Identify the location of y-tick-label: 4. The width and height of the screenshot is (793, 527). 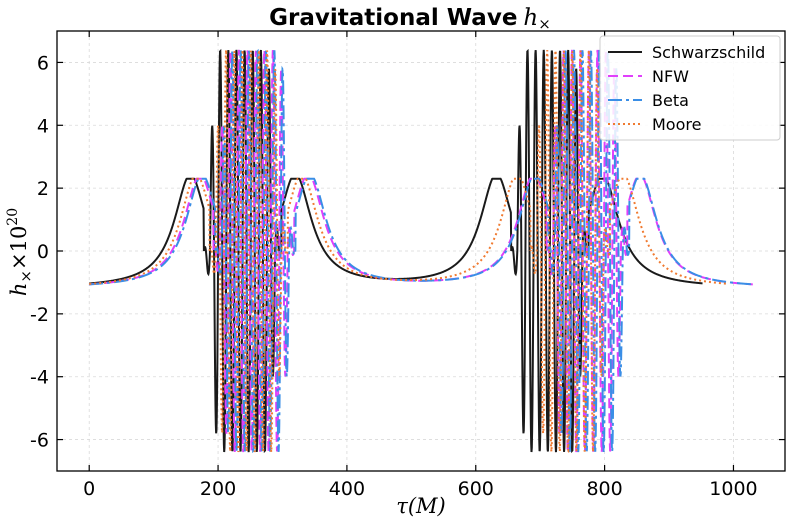
(43, 126).